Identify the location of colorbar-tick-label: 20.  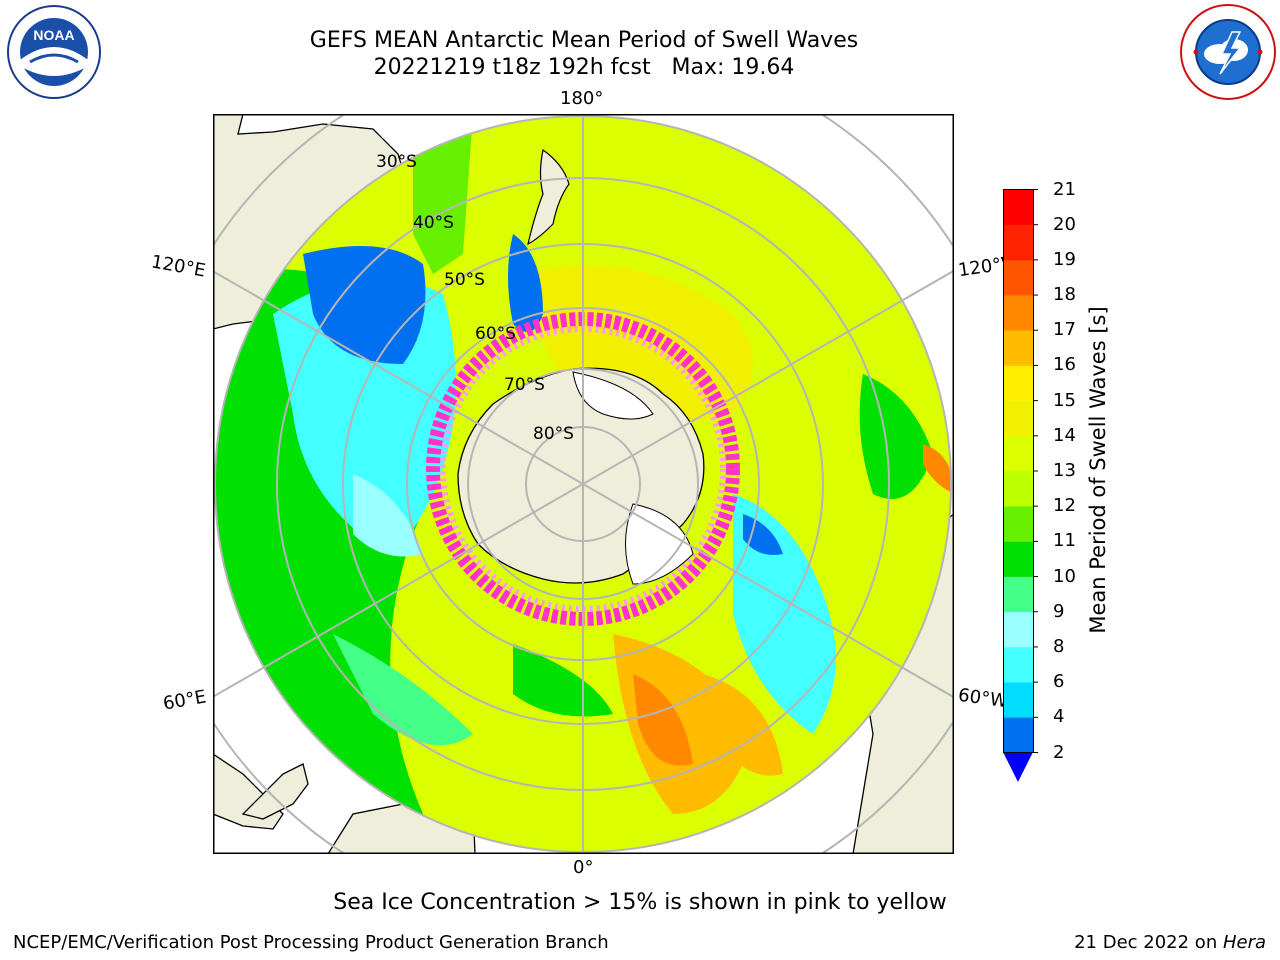
(1064, 224).